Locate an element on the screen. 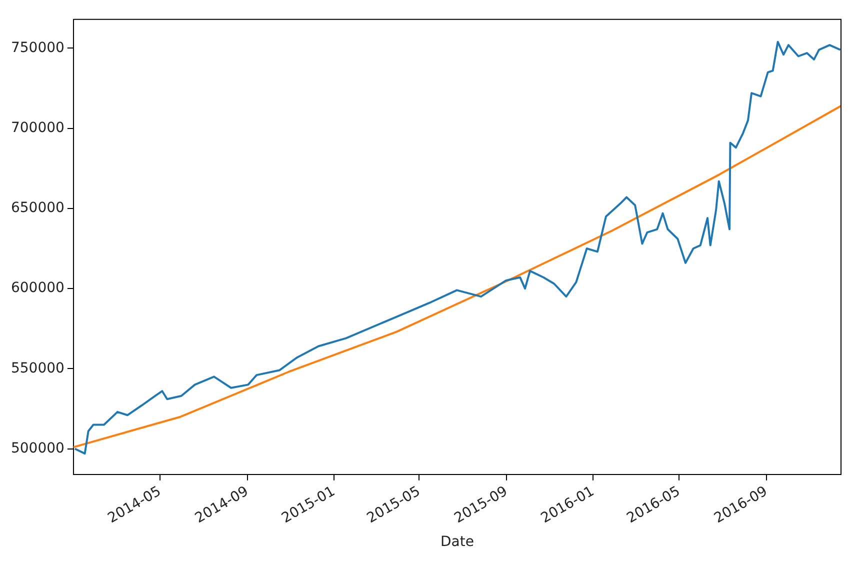  y-tick-label: 700000 is located at coordinates (37, 128).